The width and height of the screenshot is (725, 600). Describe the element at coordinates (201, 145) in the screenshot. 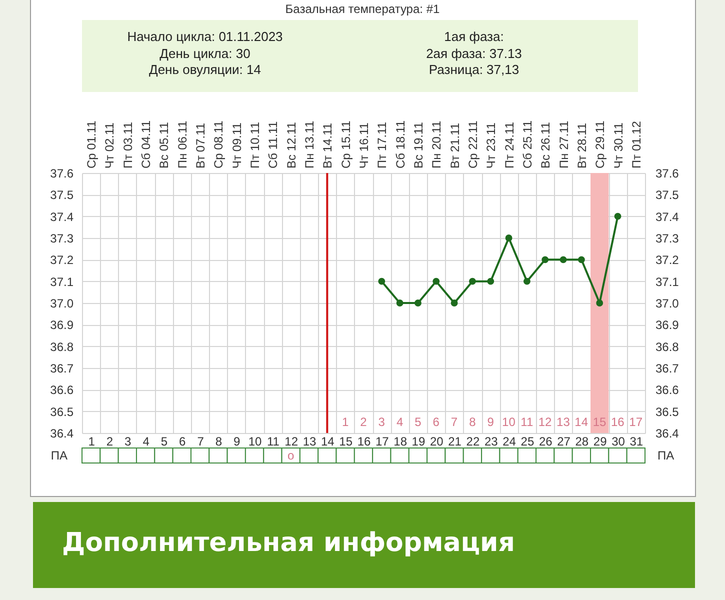

I see `x2-tick-label: Вт 07.11` at that location.